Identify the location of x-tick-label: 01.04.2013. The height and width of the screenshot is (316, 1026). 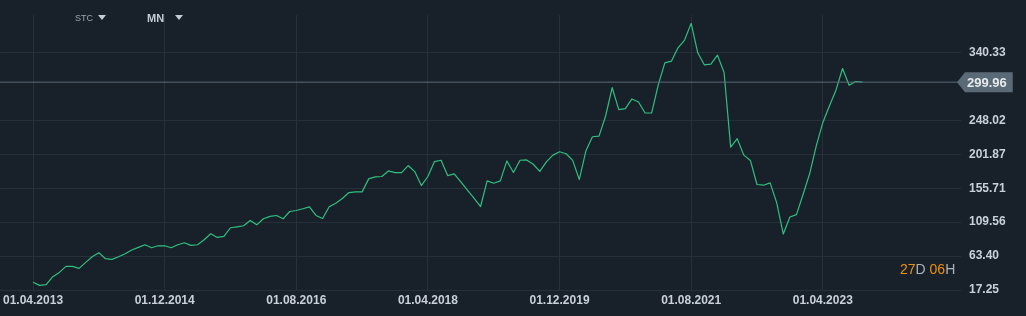
(33, 299).